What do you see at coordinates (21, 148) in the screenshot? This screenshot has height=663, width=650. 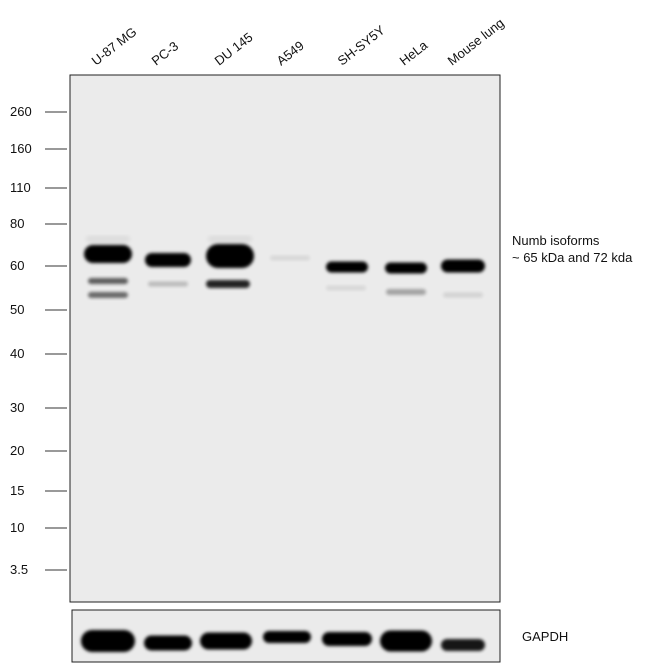 I see `marker-label: 160` at bounding box center [21, 148].